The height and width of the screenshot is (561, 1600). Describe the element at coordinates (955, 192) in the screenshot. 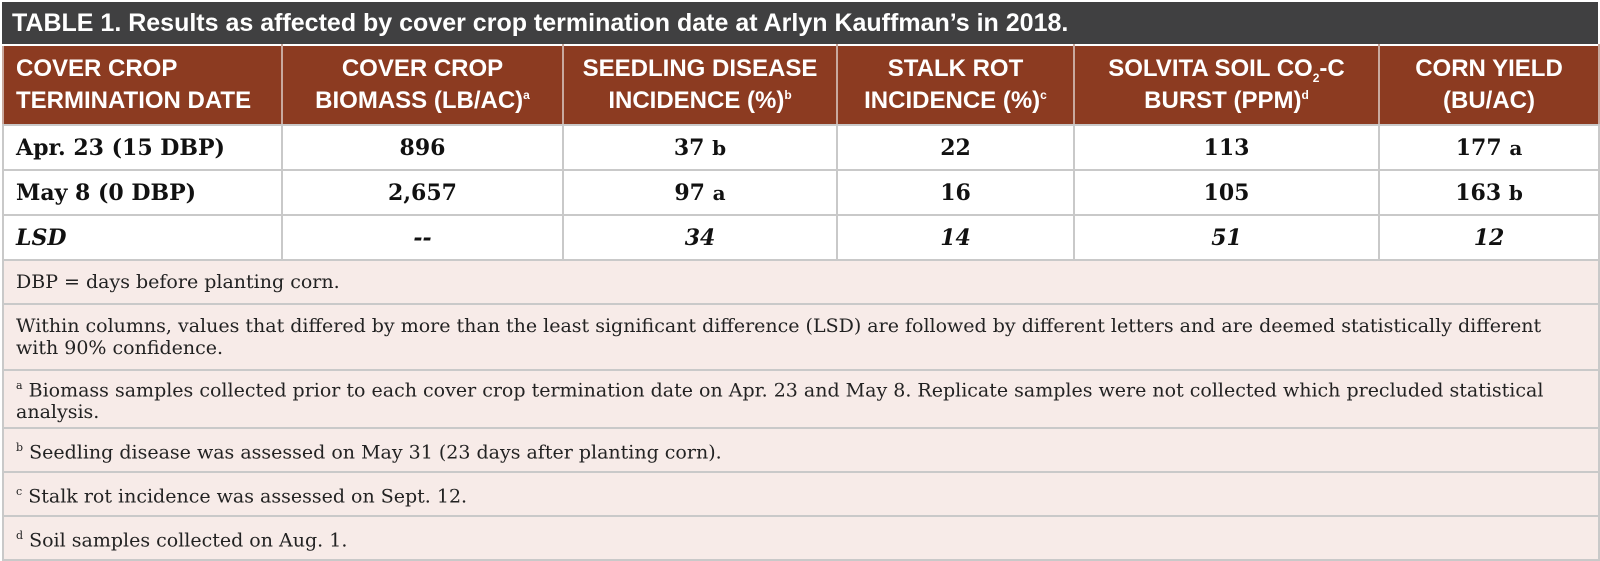

I see `cell-stalk: 16` at that location.